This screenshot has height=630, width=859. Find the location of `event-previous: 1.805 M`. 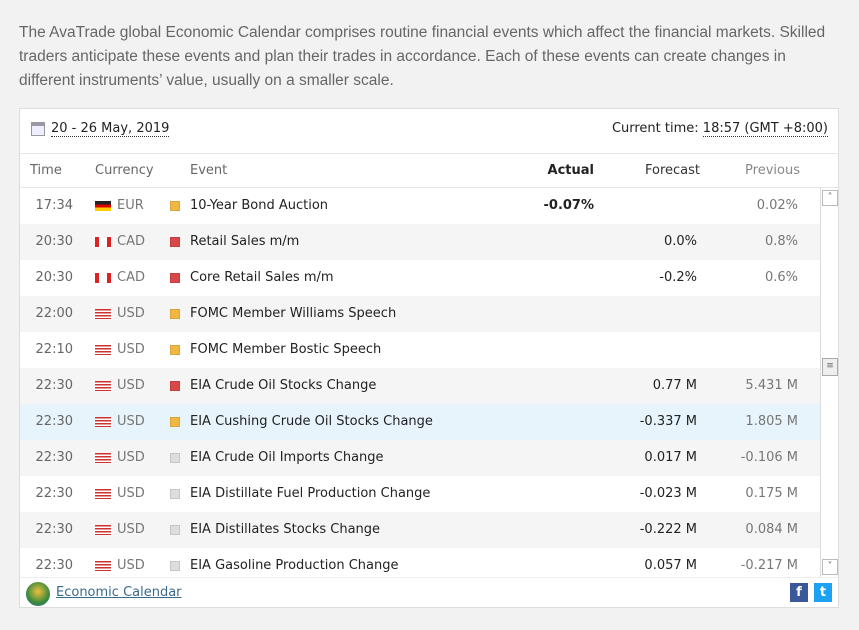

event-previous: 1.805 M is located at coordinates (771, 421).